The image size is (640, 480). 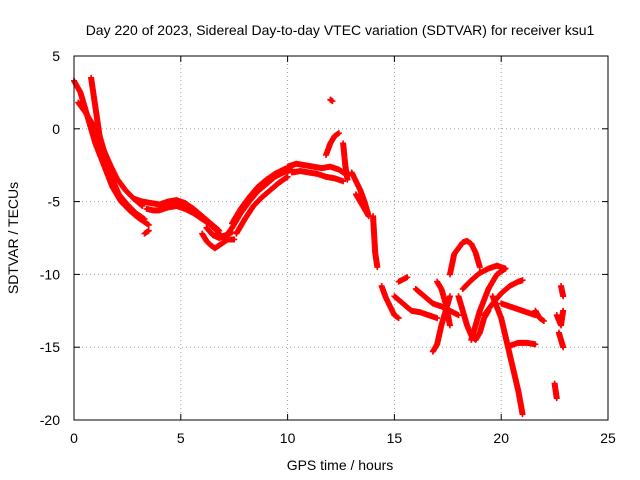 What do you see at coordinates (56, 56) in the screenshot?
I see `y-tick-label: 5` at bounding box center [56, 56].